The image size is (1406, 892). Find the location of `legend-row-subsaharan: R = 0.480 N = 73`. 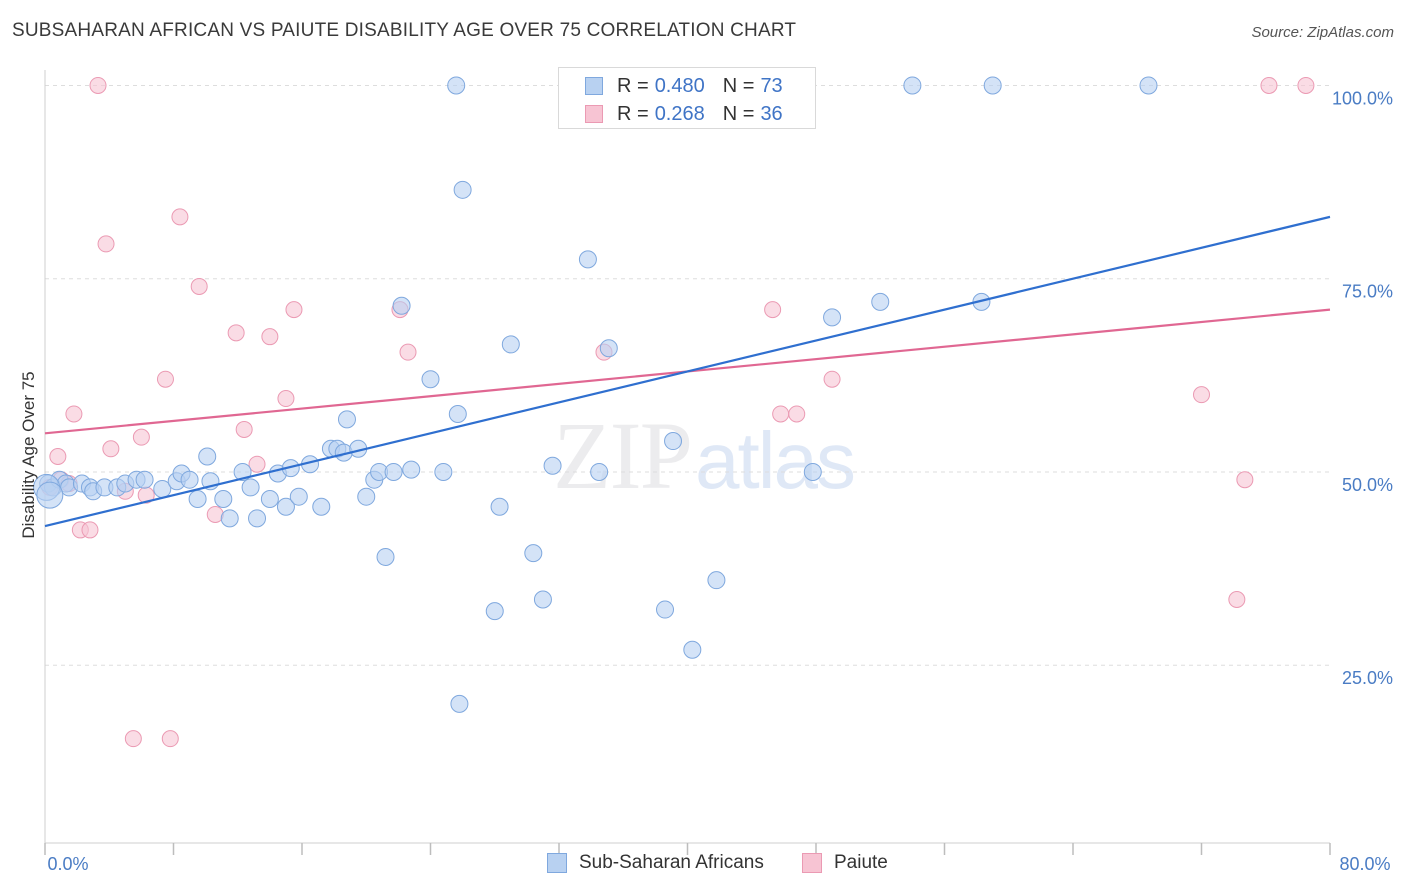

legend-row-subsaharan: R = 0.480 N = 73 is located at coordinates (684, 86).